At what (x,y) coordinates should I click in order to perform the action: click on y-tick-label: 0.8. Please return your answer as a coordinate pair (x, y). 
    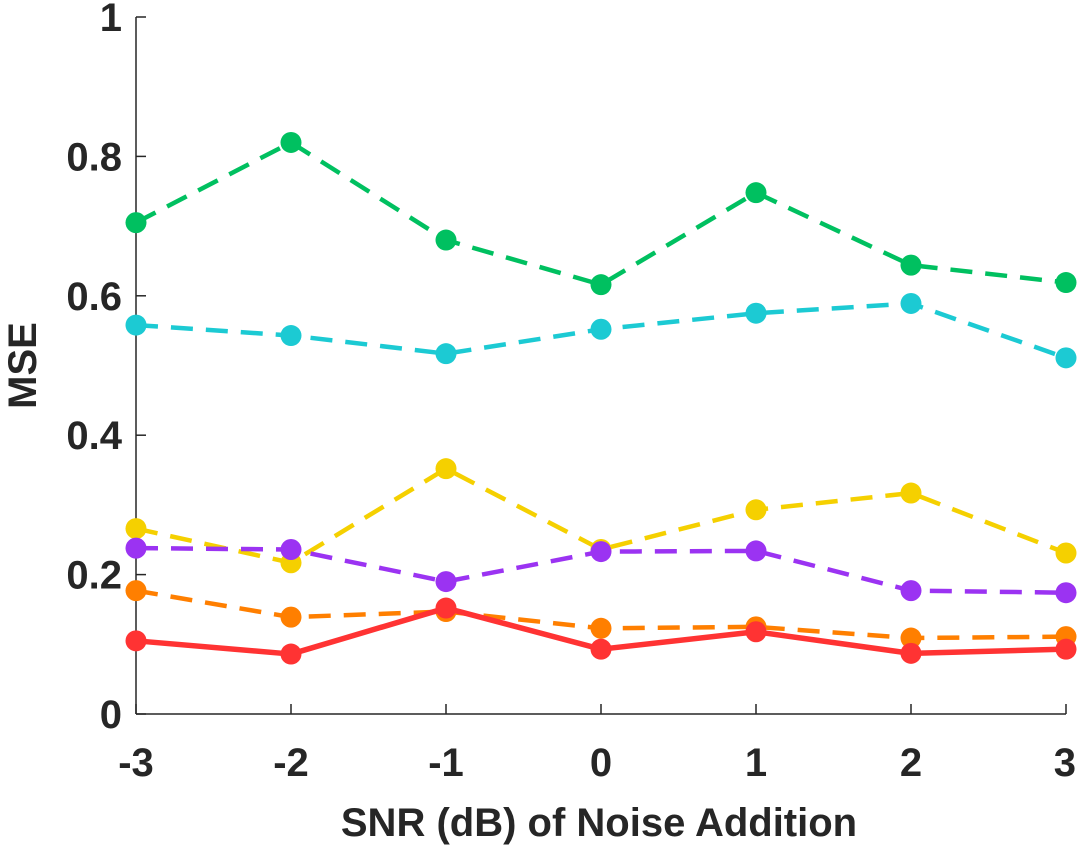
    Looking at the image, I should click on (94, 157).